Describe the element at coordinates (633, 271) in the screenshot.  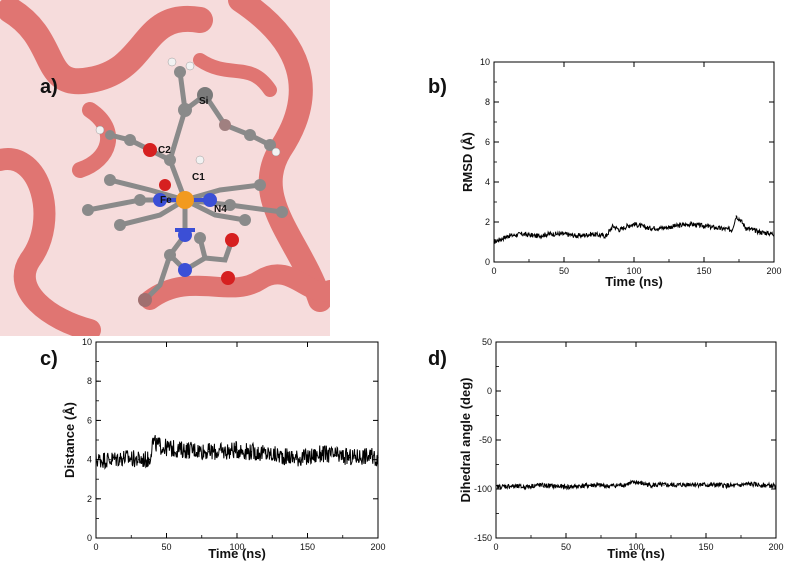
I see `x-tick-label: 100` at that location.